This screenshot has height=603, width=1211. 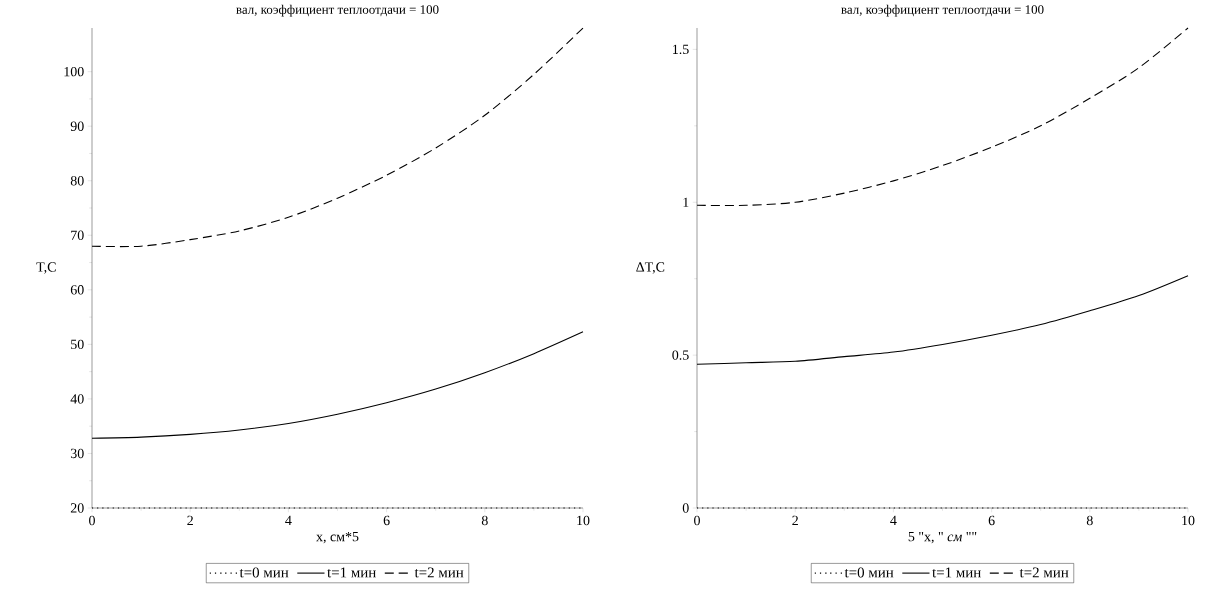 I want to click on x-axis-title: x, см*5, so click(x=337, y=538).